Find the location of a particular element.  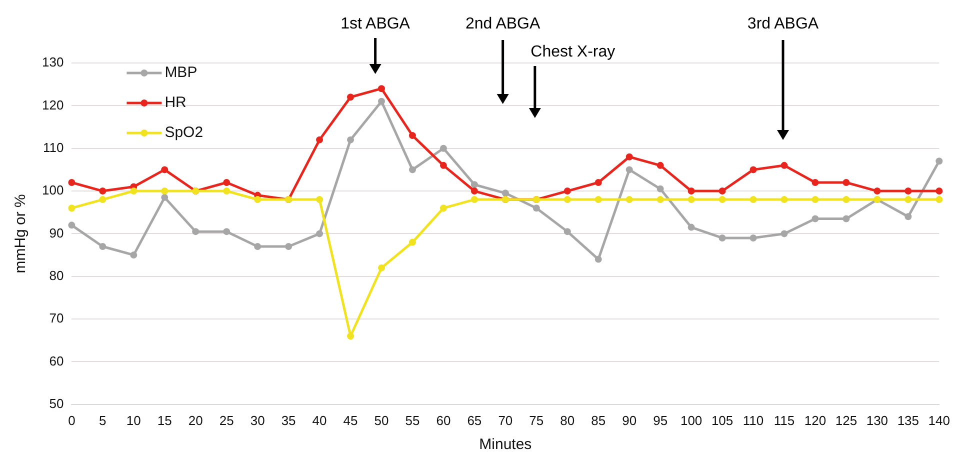

x-tick-label: 105 is located at coordinates (722, 420).